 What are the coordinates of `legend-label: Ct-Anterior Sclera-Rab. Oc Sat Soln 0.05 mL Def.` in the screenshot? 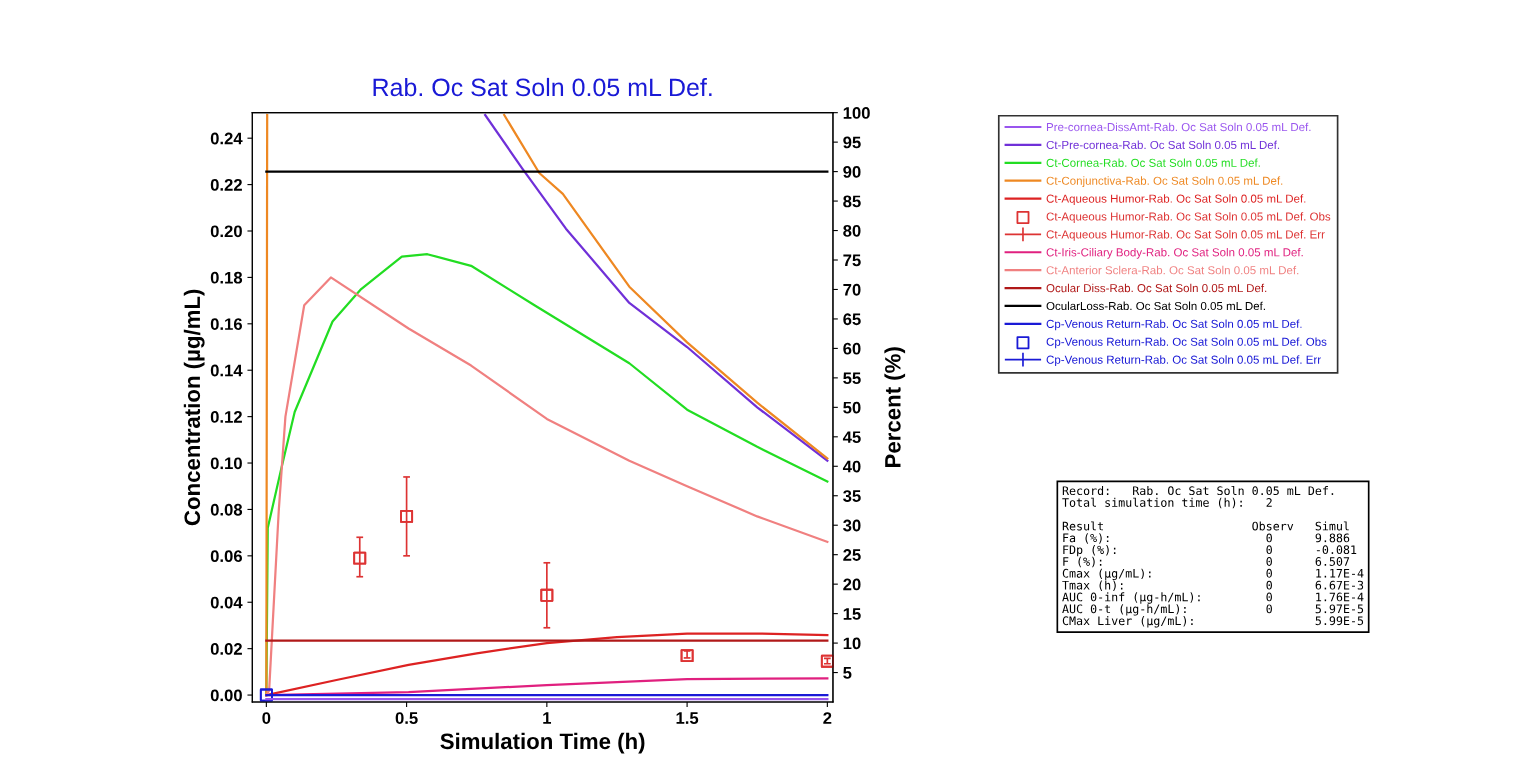 It's located at (1172, 270).